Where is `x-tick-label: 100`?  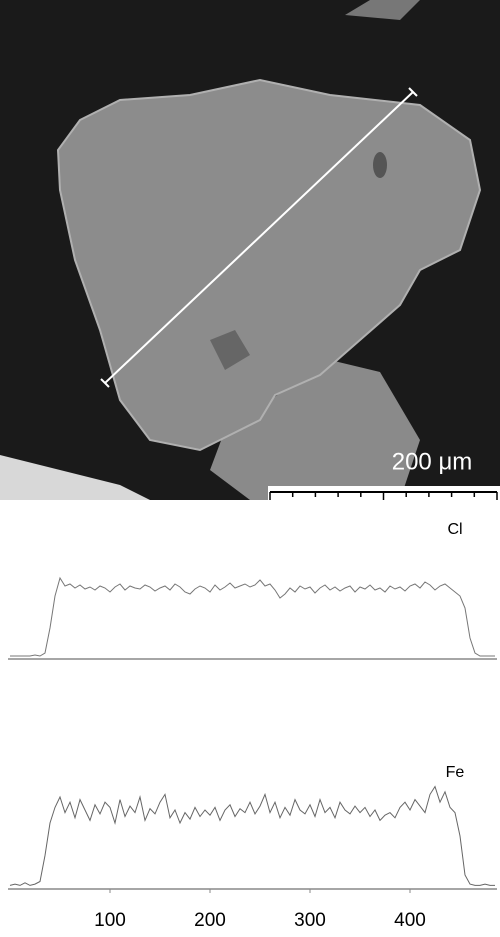
x-tick-label: 100 is located at coordinates (110, 920).